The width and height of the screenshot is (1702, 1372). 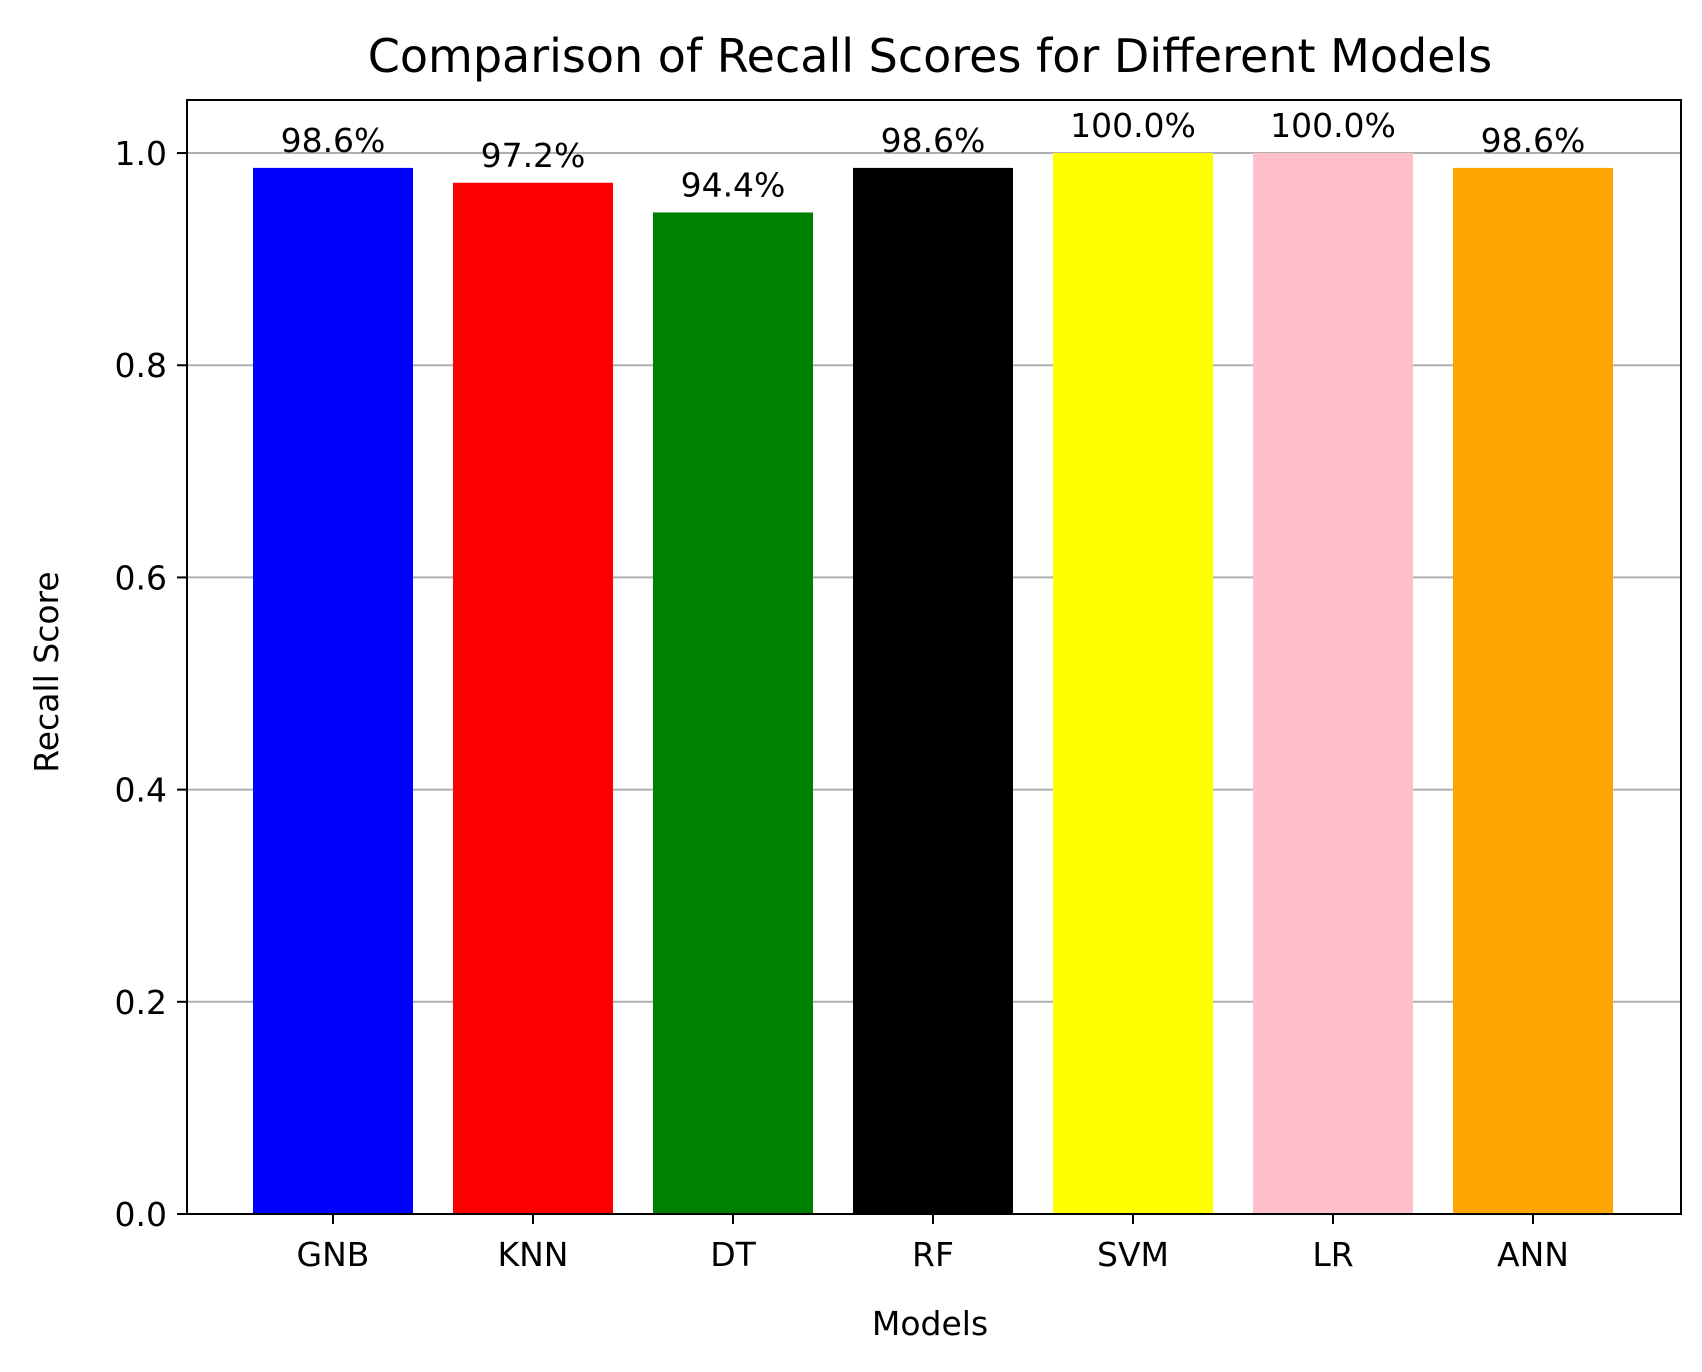 What do you see at coordinates (1533, 1254) in the screenshot?
I see `x-tick-label: ANN` at bounding box center [1533, 1254].